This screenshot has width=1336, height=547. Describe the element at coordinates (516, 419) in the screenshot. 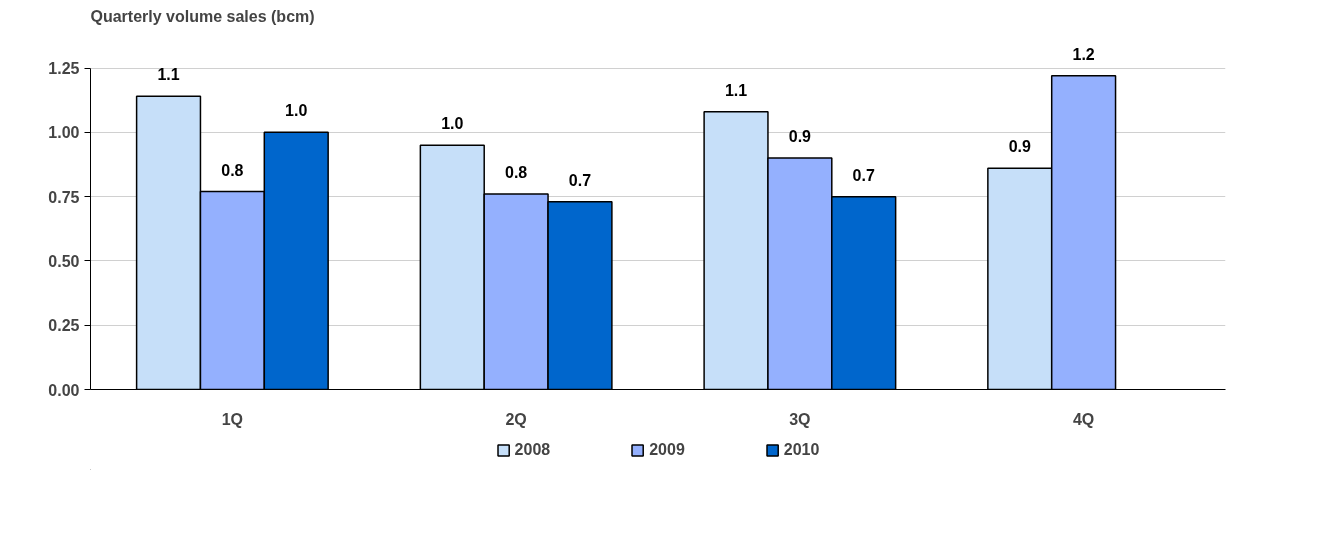

I see `x-tick-label: 2Q` at that location.